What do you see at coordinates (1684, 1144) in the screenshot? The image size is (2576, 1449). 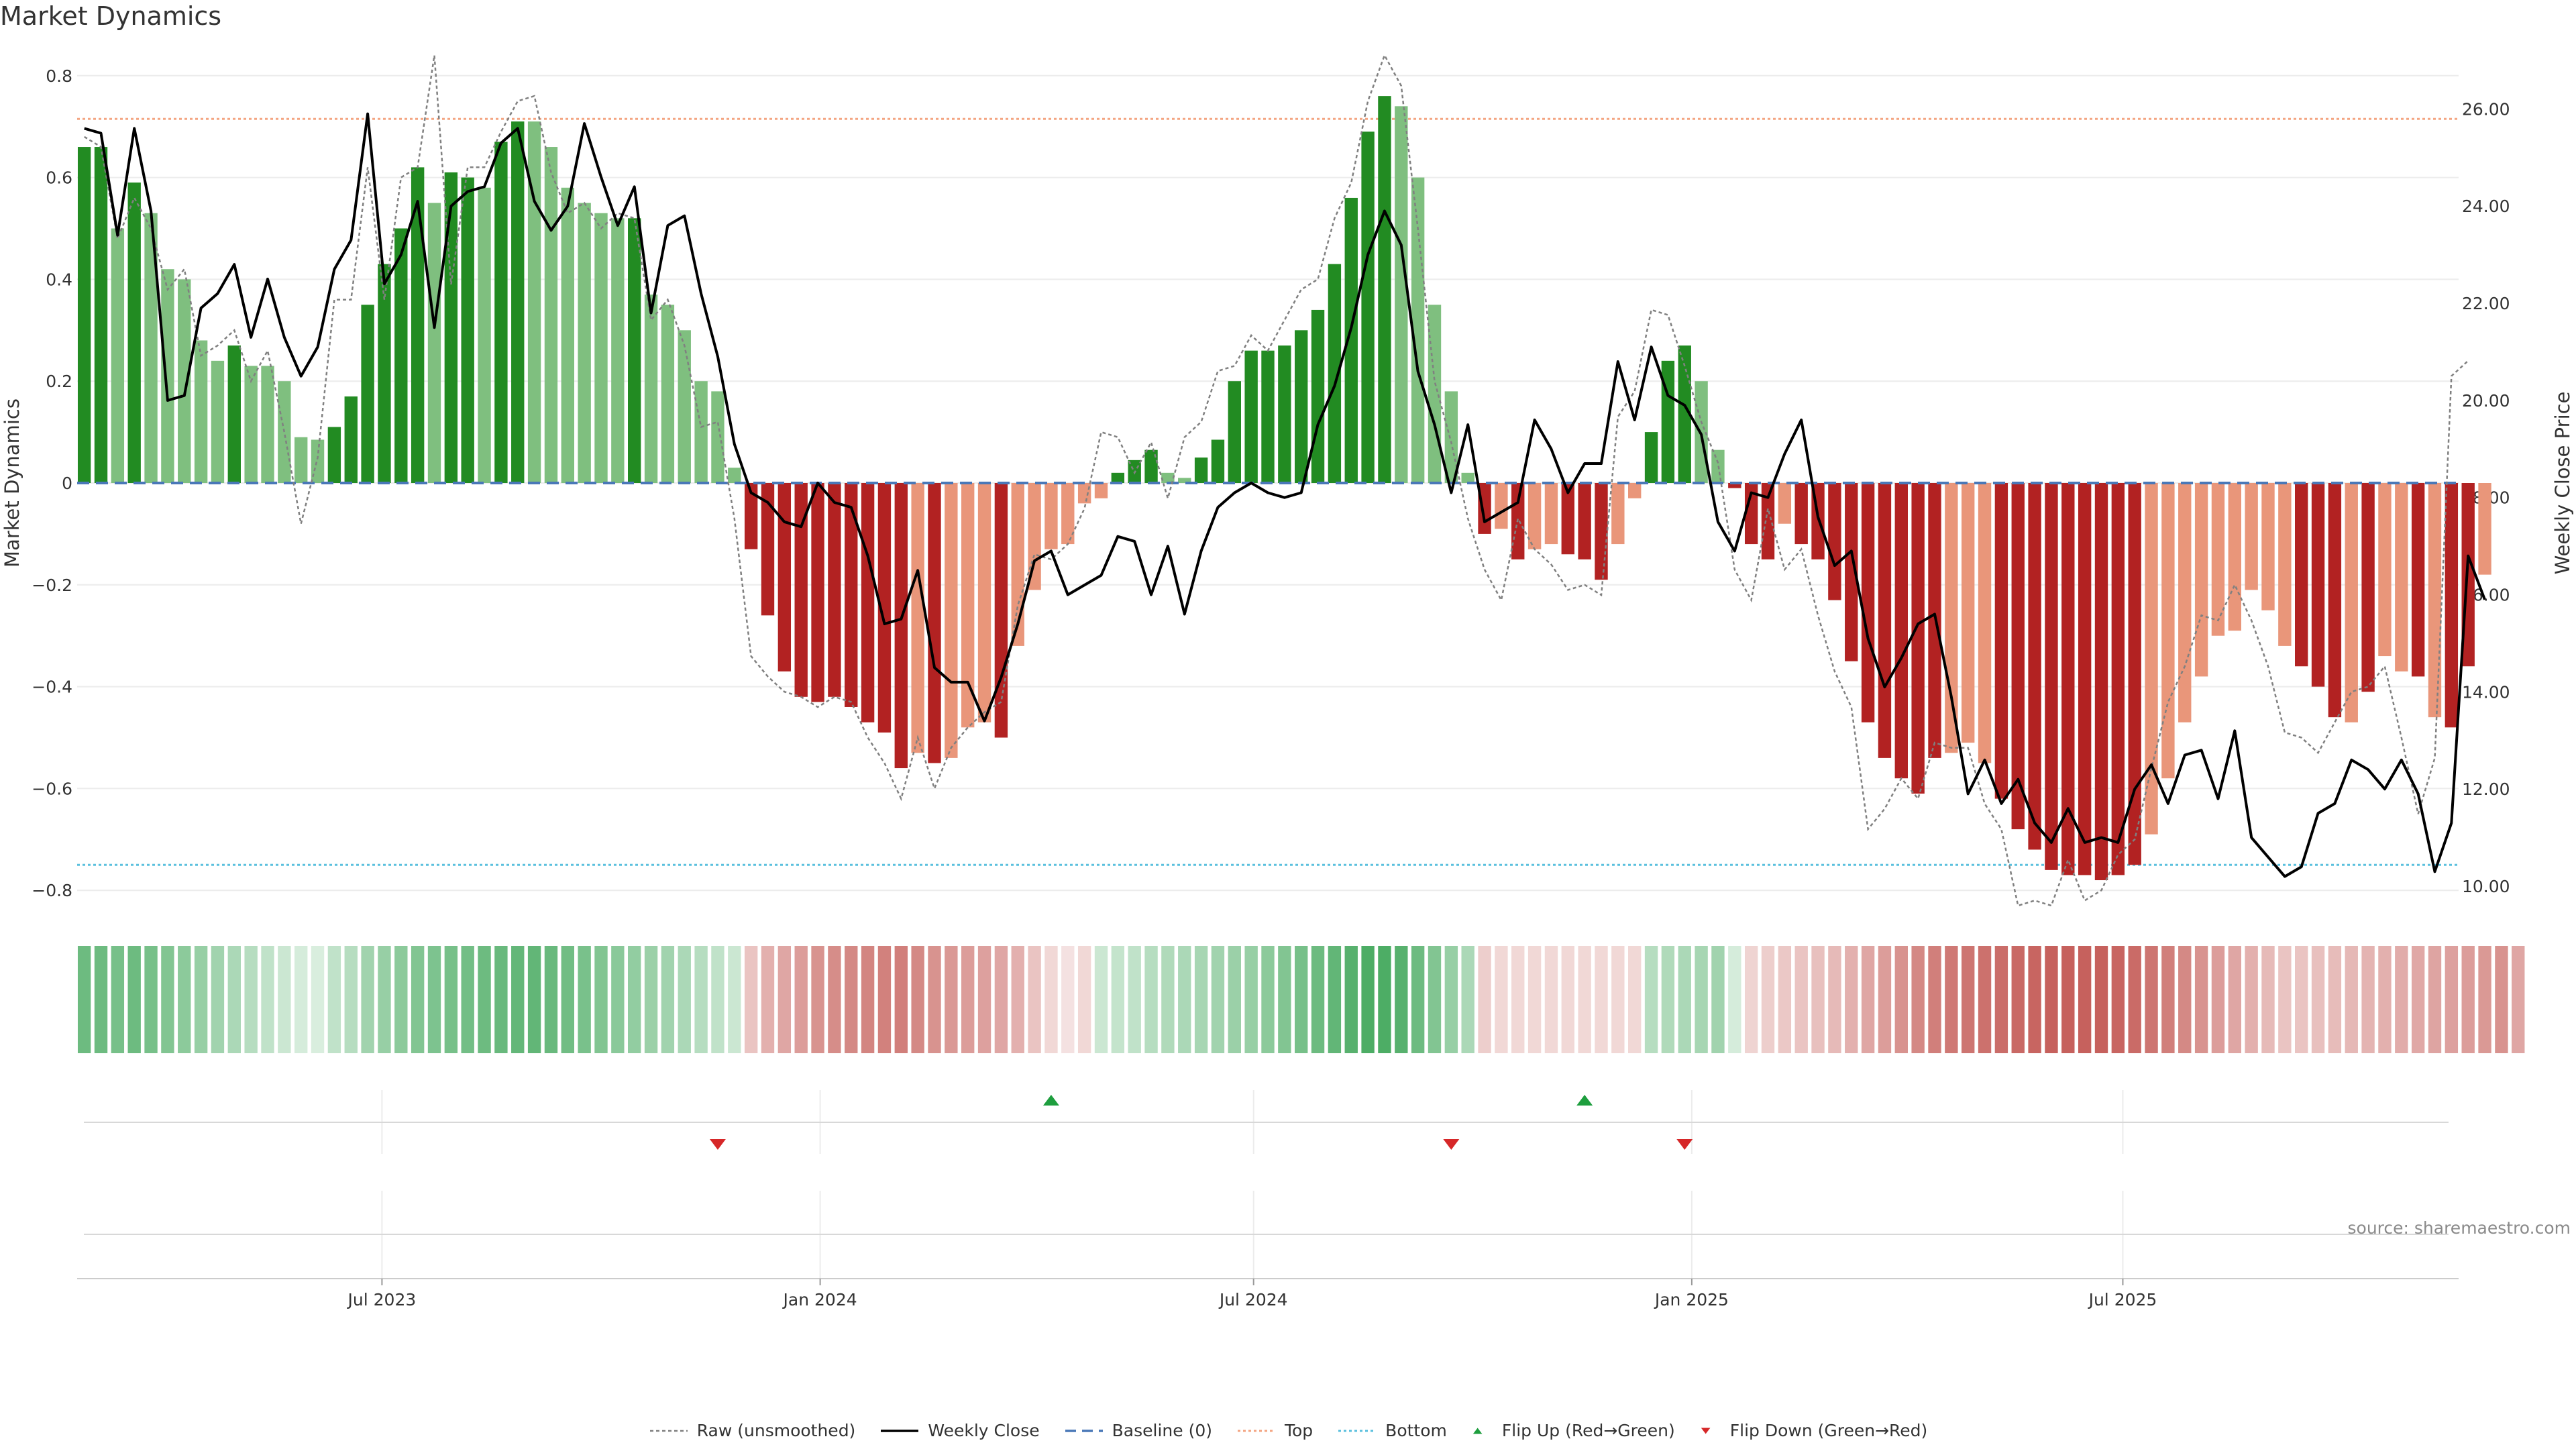 I see `flip-down-marker` at bounding box center [1684, 1144].